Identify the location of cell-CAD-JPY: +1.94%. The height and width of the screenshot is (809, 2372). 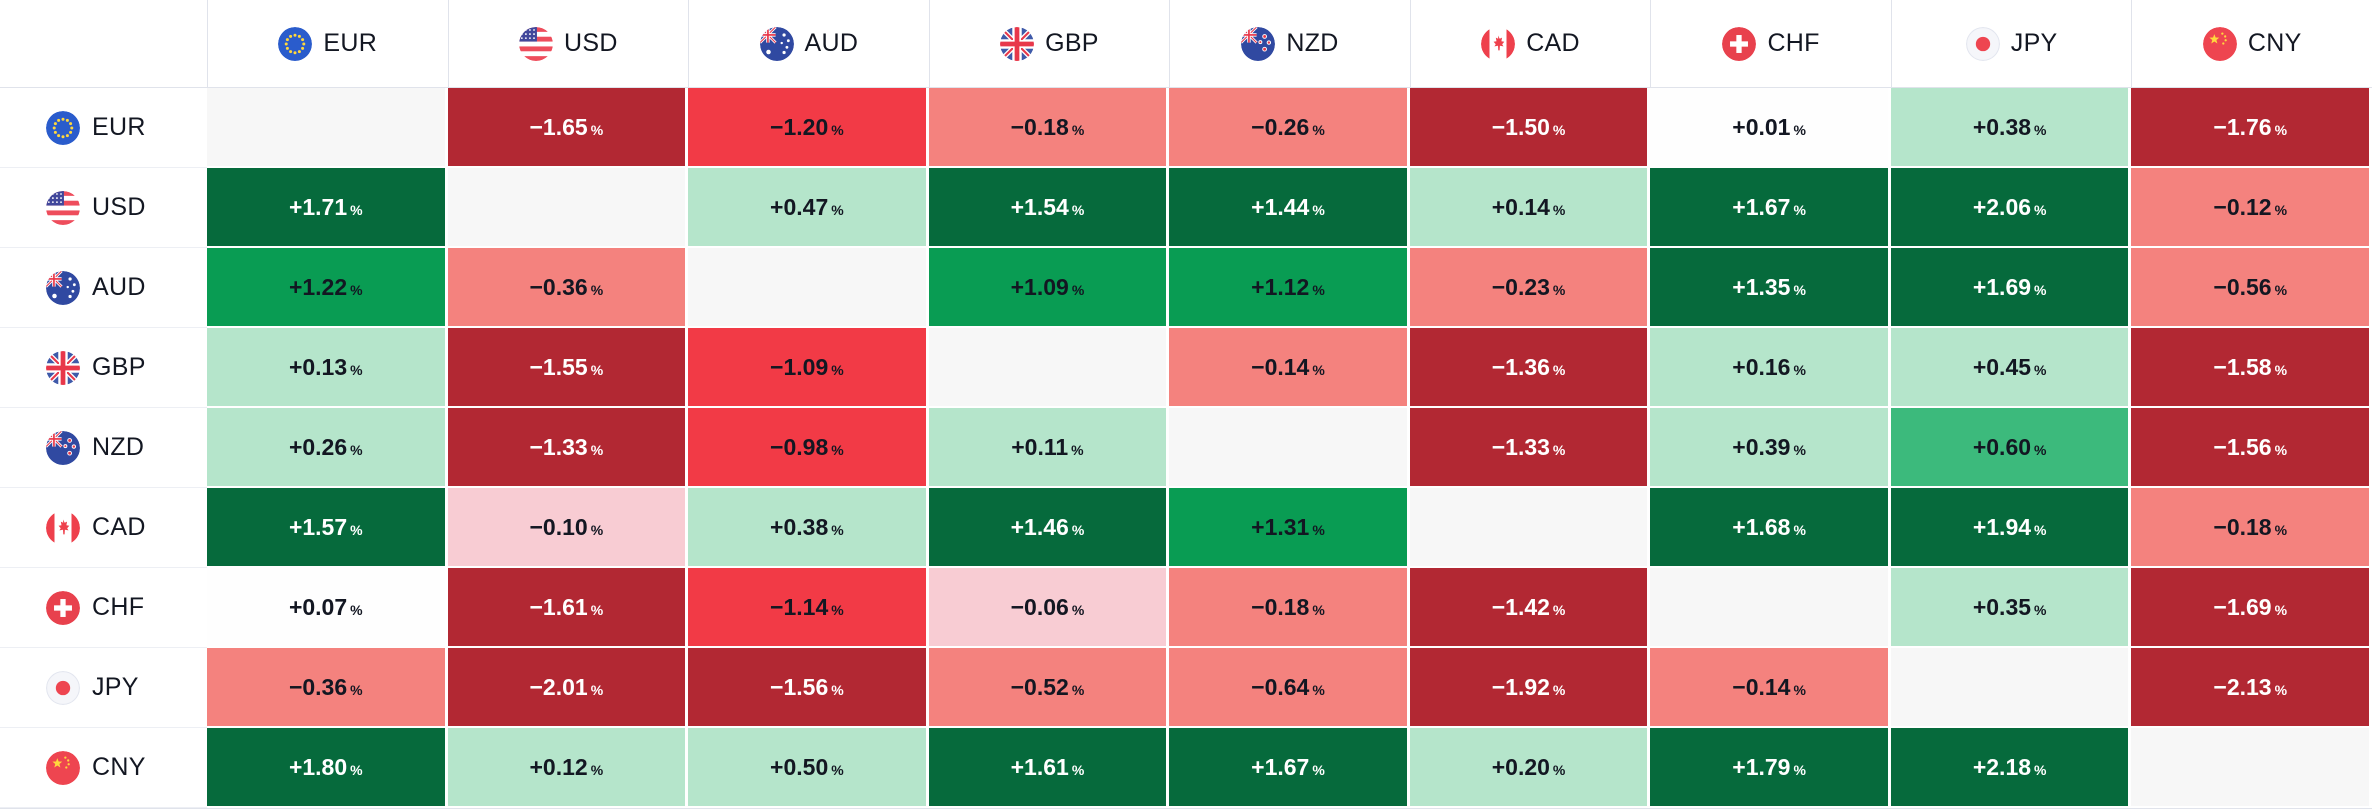
(2011, 528).